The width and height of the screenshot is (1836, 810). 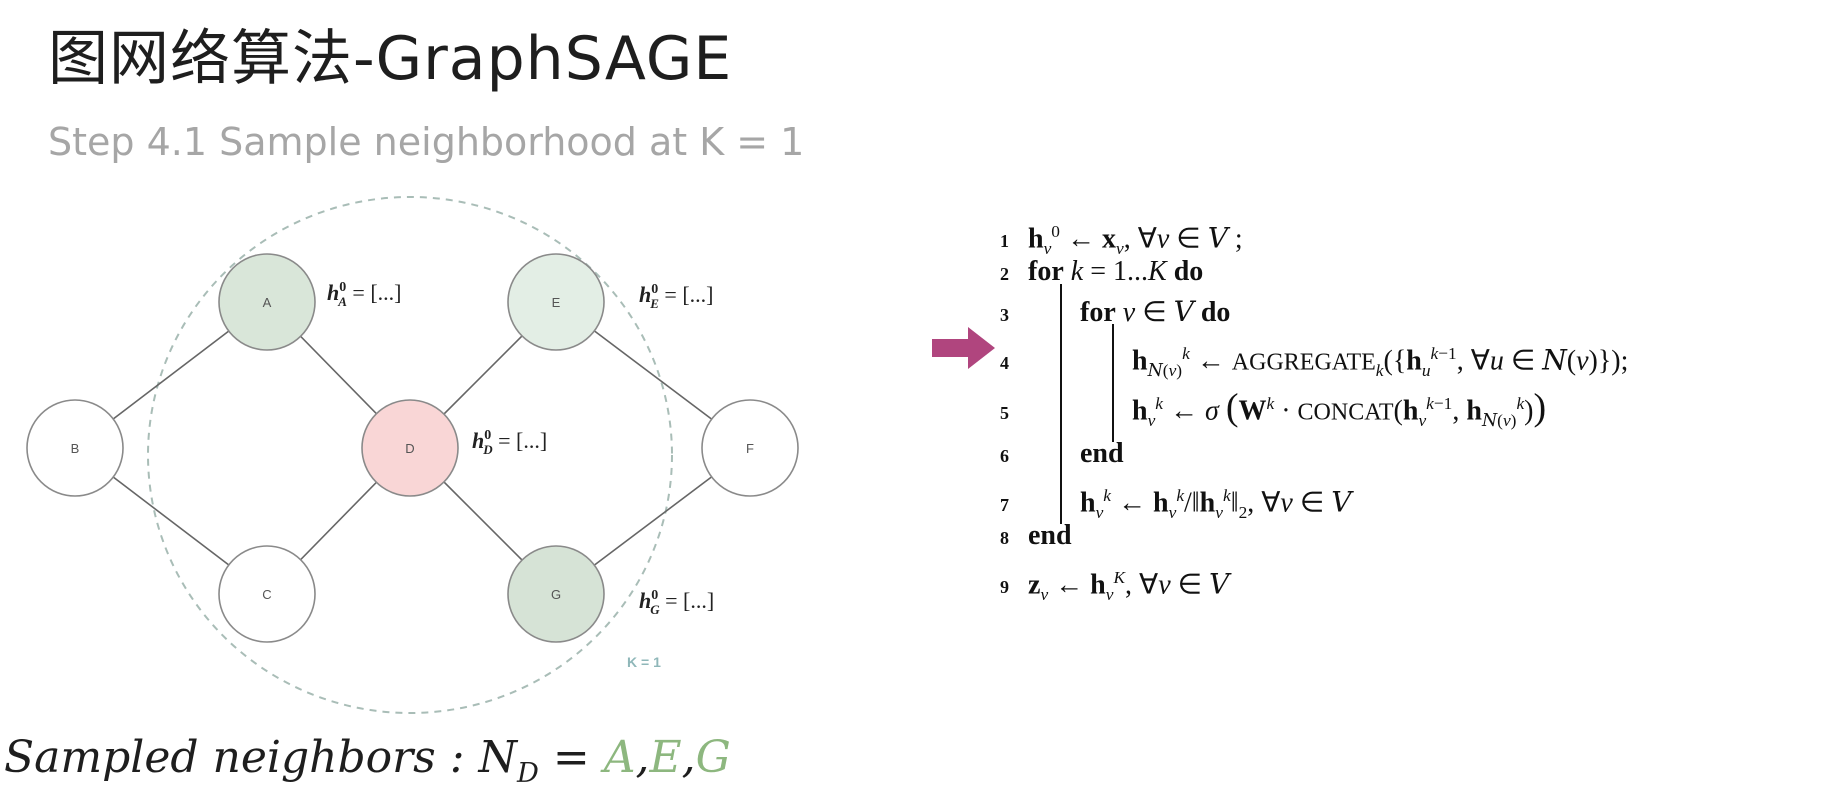 I want to click on step-caption: Step 4.1 Sample neighborhood at K = 1, so click(x=426, y=142).